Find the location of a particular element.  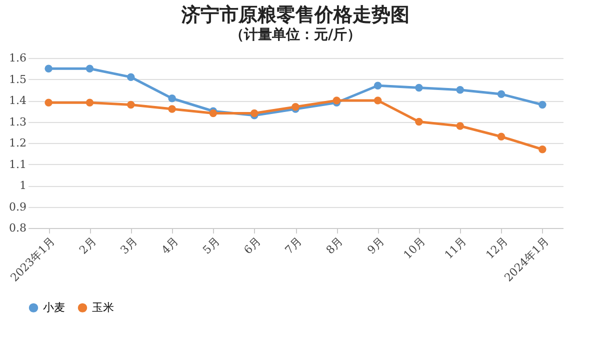

y-tick-label: 0.8 is located at coordinates (17, 228).